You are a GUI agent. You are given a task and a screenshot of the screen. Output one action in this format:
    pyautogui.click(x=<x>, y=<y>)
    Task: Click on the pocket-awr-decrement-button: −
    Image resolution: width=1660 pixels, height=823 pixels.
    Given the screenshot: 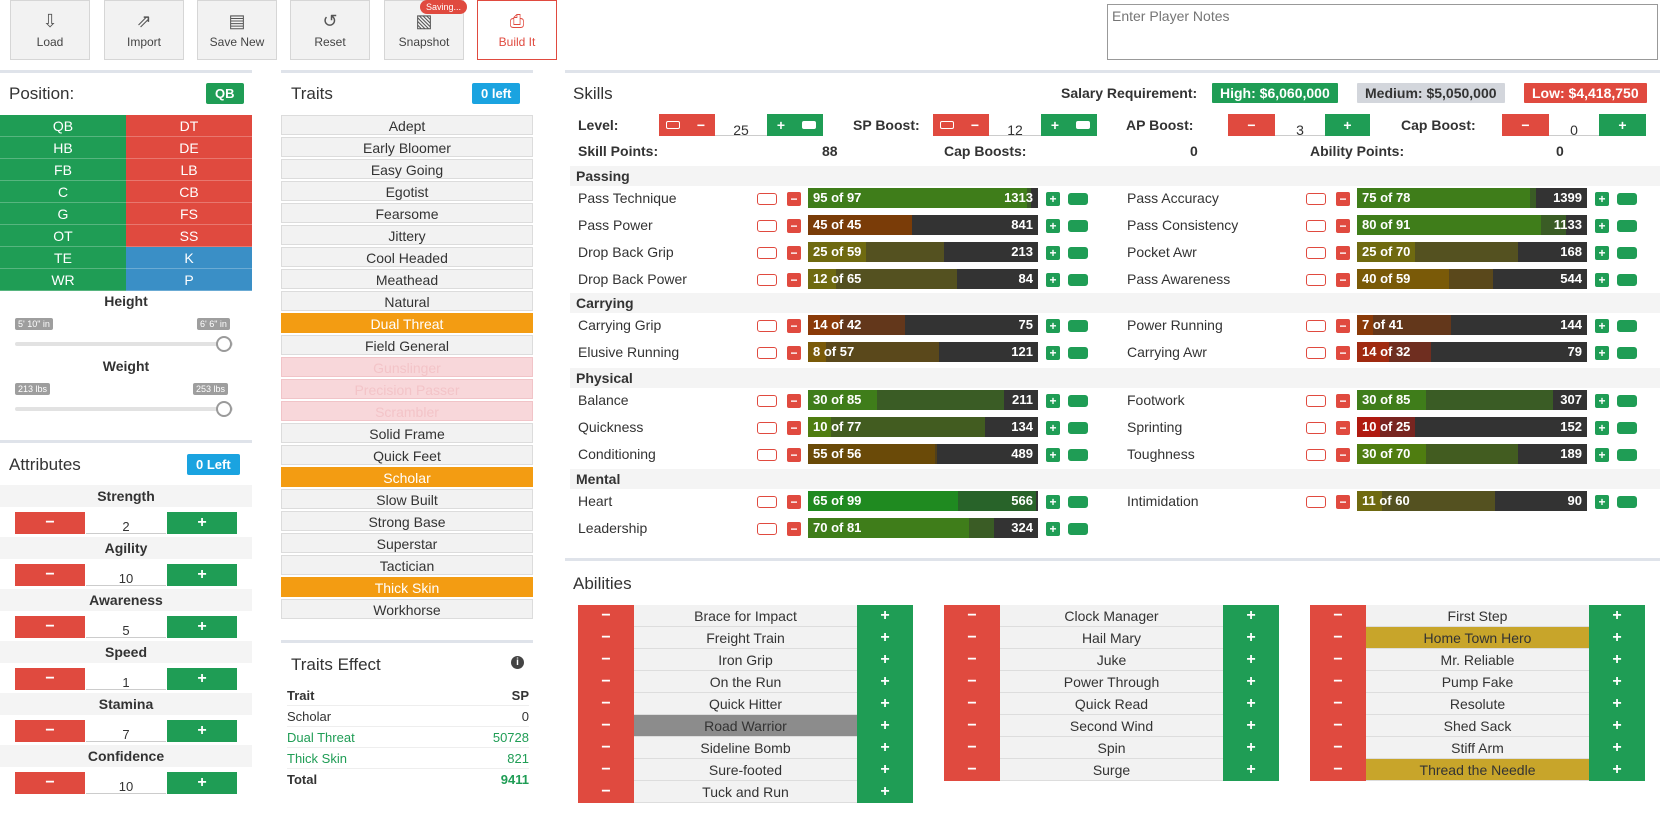 What is the action you would take?
    pyautogui.click(x=1343, y=253)
    